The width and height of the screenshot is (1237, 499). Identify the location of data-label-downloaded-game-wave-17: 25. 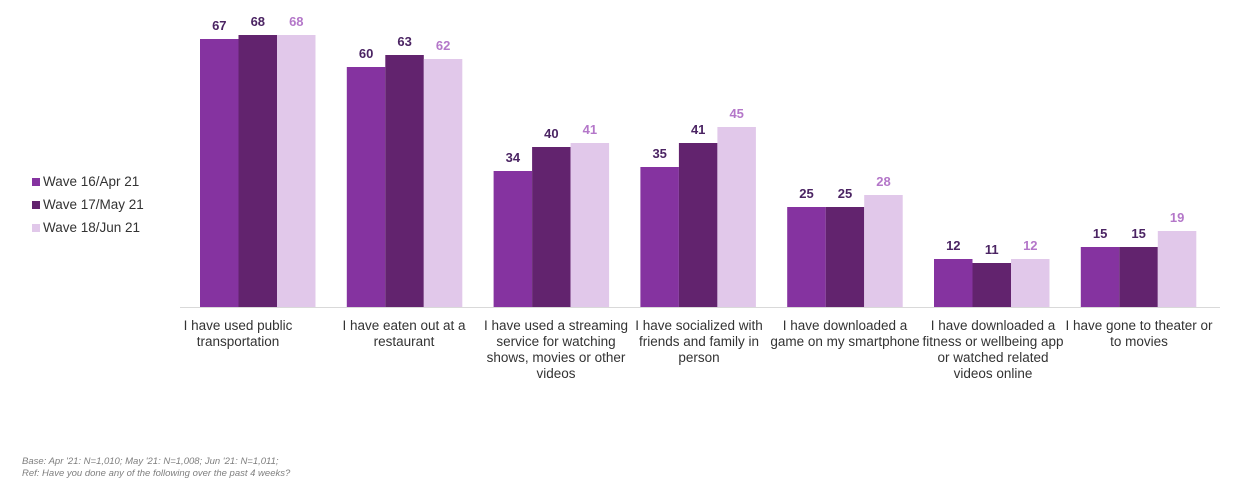
(845, 193).